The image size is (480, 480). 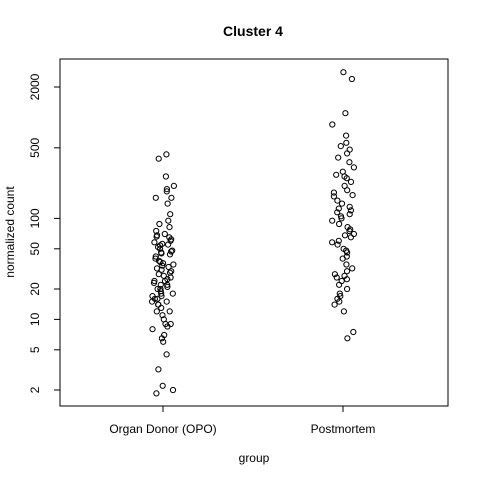 What do you see at coordinates (10, 232) in the screenshot?
I see `y-axis-title: normalized count` at bounding box center [10, 232].